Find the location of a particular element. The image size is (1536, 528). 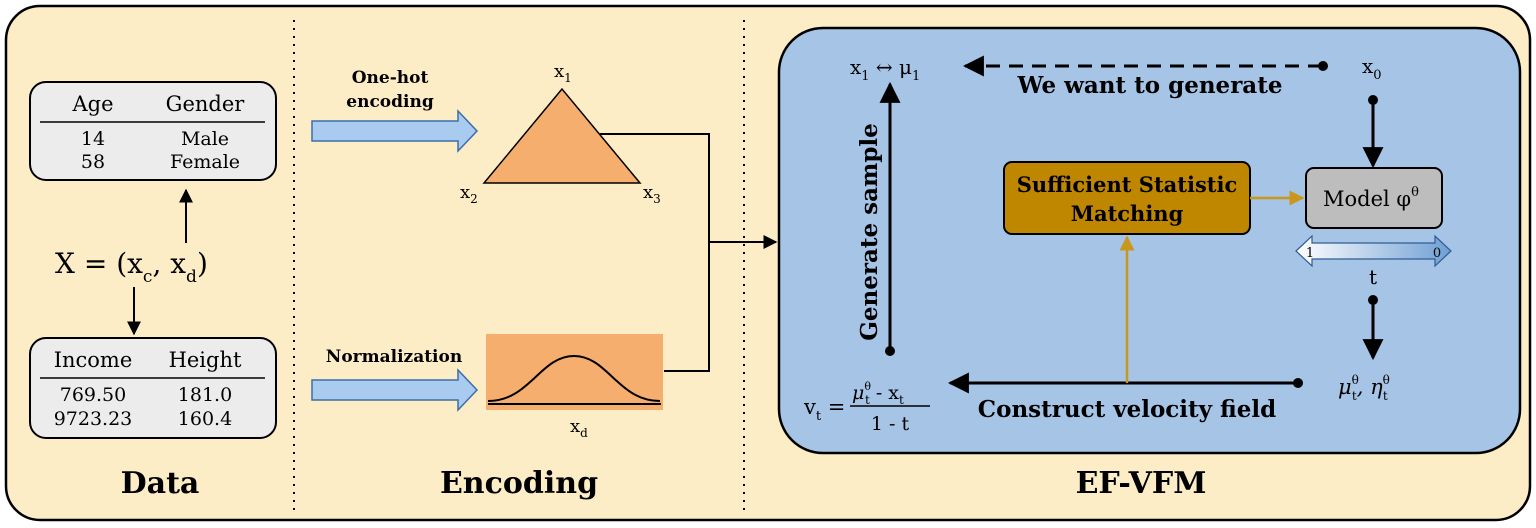

ssm-label-2: Matching is located at coordinates (1127, 213).